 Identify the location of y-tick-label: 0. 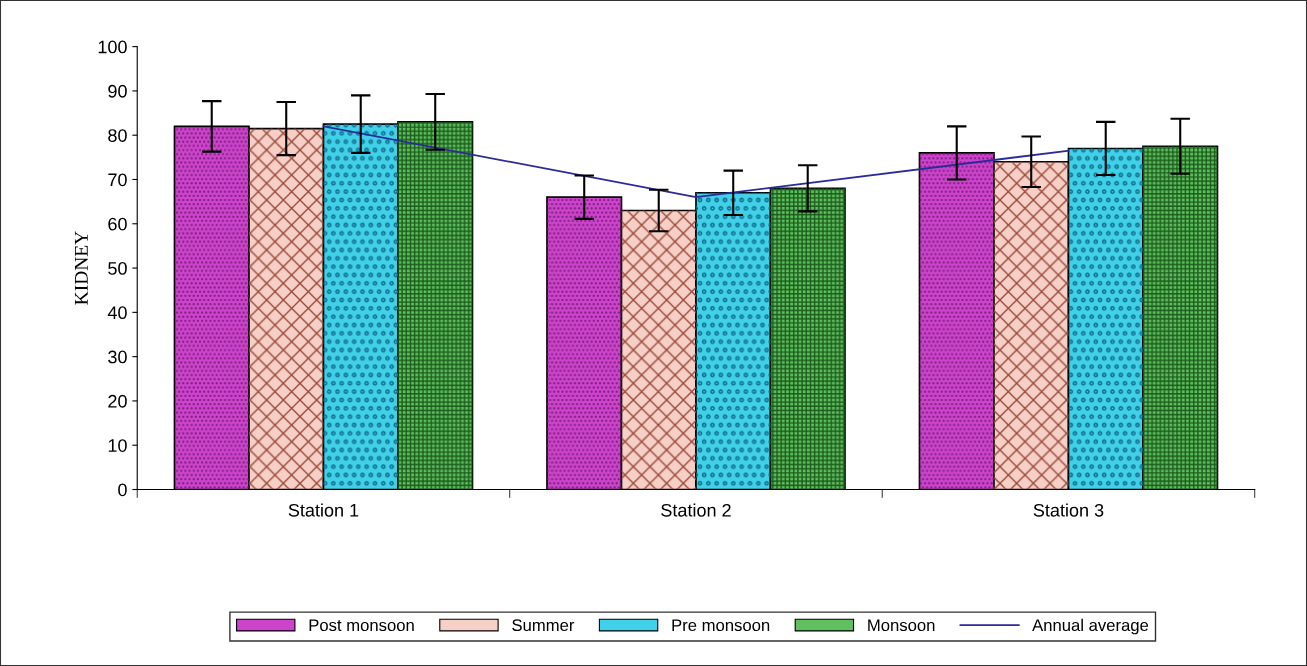
(122, 490).